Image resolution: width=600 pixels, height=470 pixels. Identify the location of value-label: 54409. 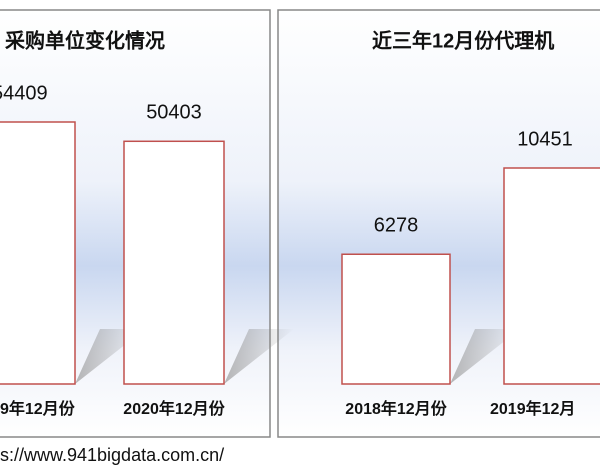
(24, 93).